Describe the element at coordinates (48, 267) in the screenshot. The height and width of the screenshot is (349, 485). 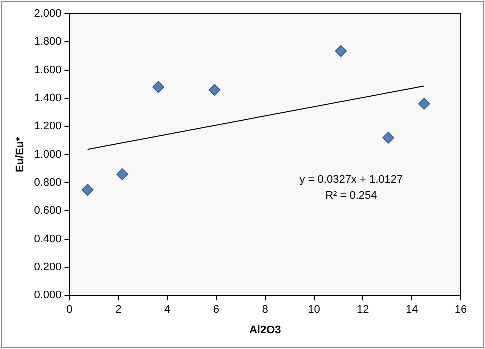
I see `y-tick-label: 0.200` at that location.